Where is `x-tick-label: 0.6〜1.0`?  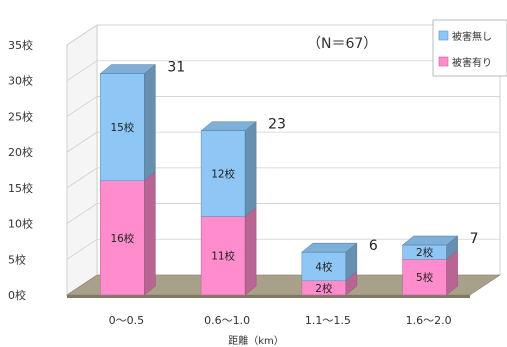
x-tick-label: 0.6〜1.0 is located at coordinates (227, 320).